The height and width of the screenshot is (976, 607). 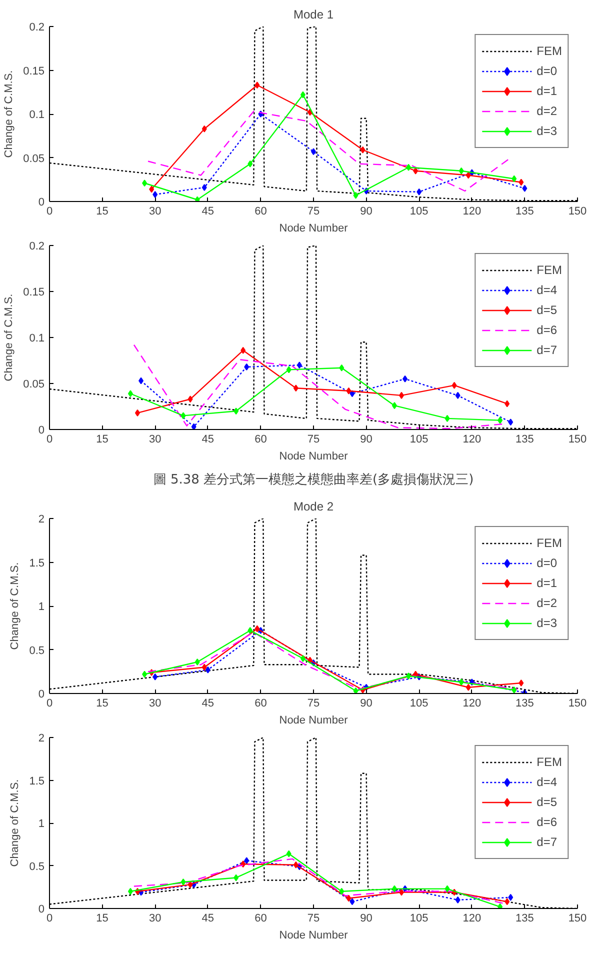 What do you see at coordinates (313, 507) in the screenshot?
I see `chart-title: Mode 2` at bounding box center [313, 507].